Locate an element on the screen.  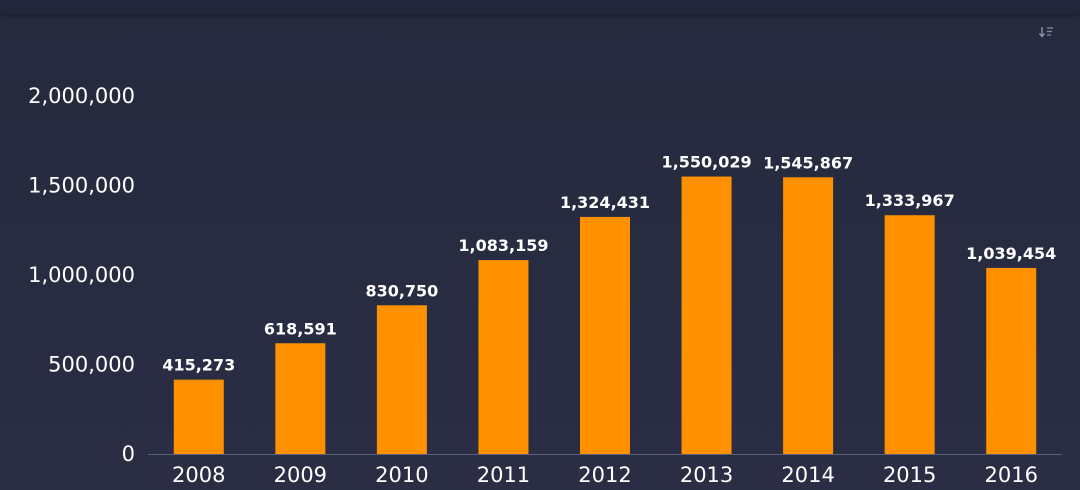
x-tick-label-2010: 2010 is located at coordinates (401, 475).